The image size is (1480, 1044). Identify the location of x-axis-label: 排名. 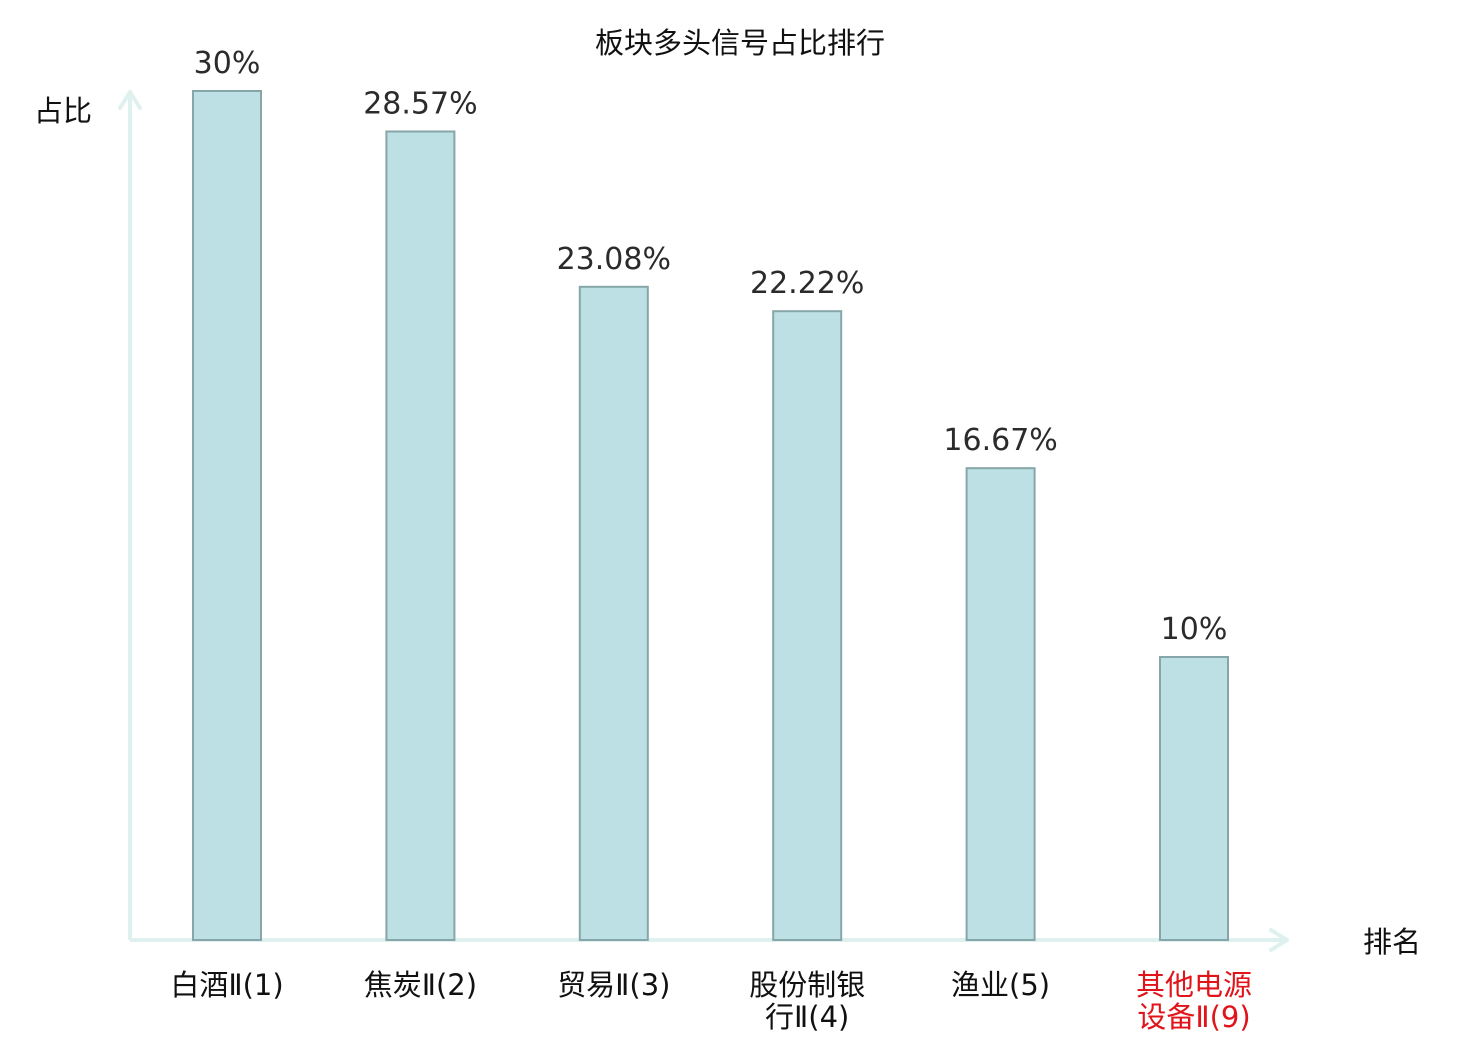
(1392, 942).